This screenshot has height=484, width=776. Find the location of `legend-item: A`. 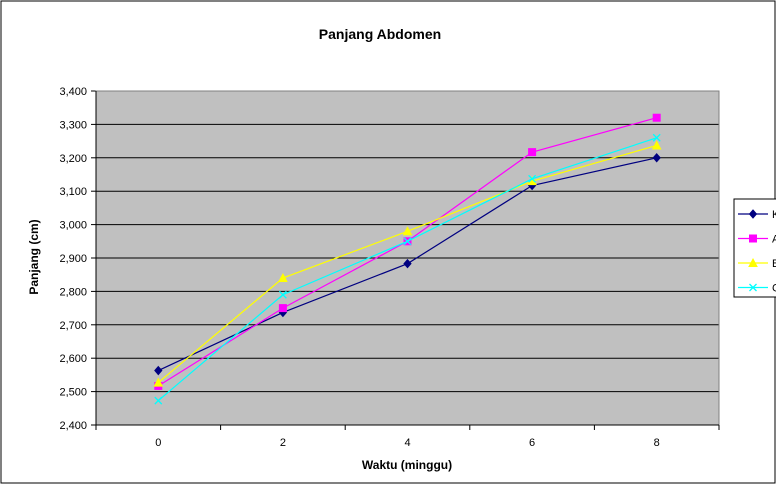

legend-item: A is located at coordinates (757, 240).